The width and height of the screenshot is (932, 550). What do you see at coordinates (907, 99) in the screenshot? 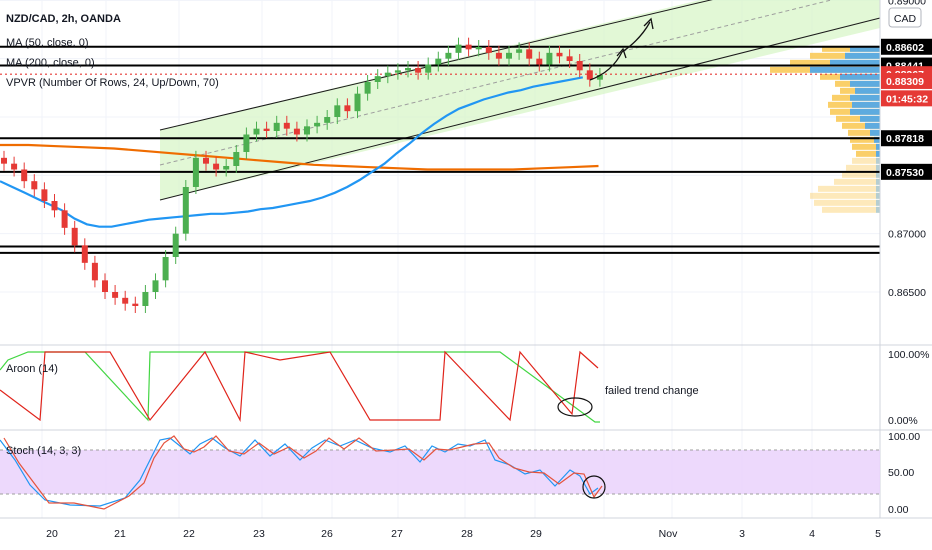
I see `countdown-label: 01:45:32` at bounding box center [907, 99].